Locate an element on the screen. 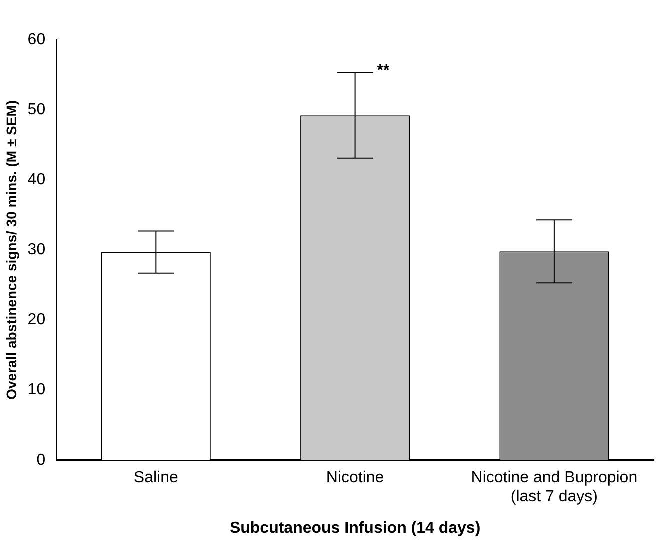  y-tick-label: 60 is located at coordinates (37, 39).